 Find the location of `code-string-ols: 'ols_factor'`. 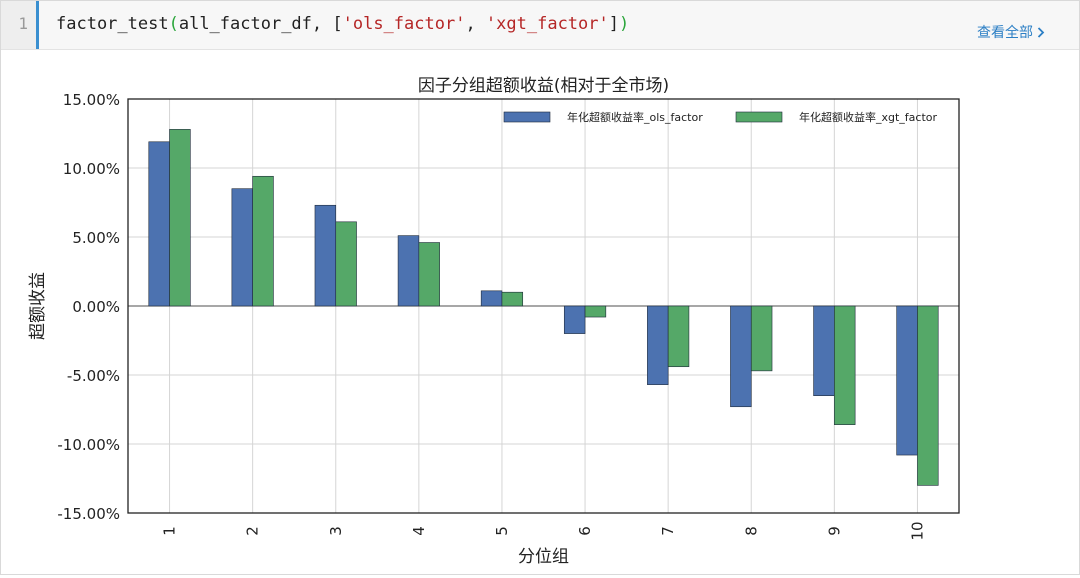

code-string-ols: 'ols_factor' is located at coordinates (404, 24).